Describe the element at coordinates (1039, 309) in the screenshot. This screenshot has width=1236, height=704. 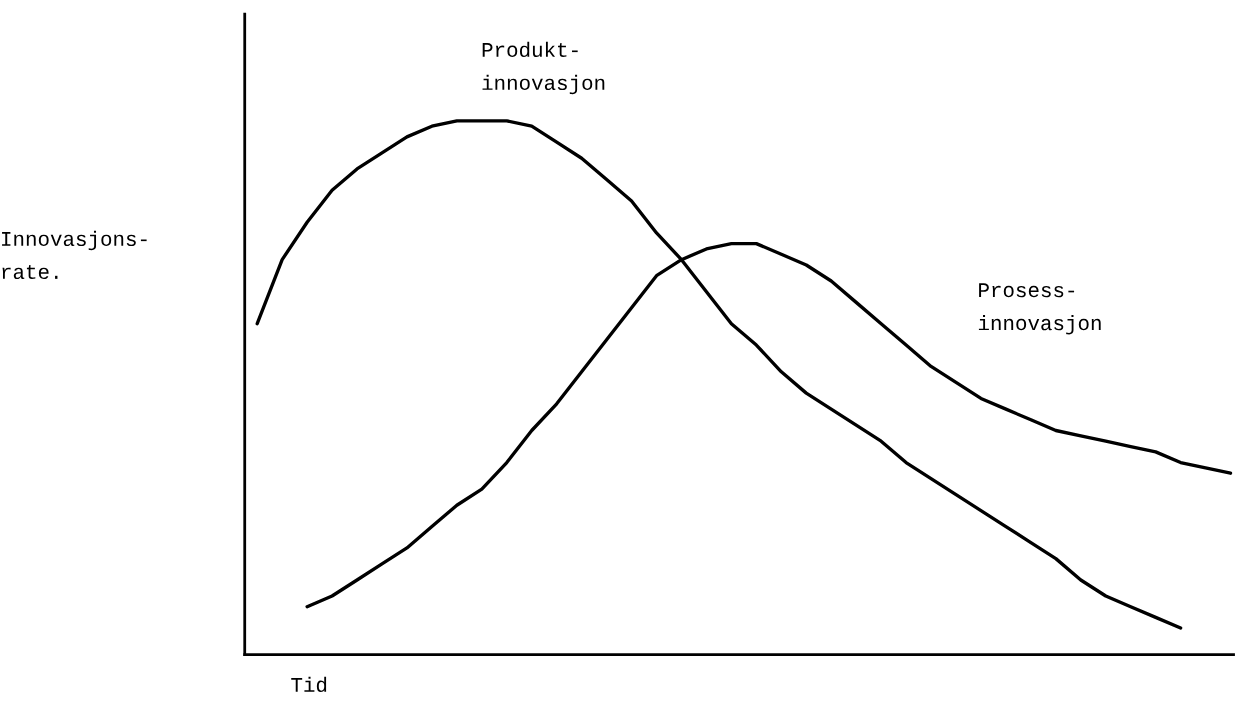
I see `text: Prosess- innovasjon` at that location.